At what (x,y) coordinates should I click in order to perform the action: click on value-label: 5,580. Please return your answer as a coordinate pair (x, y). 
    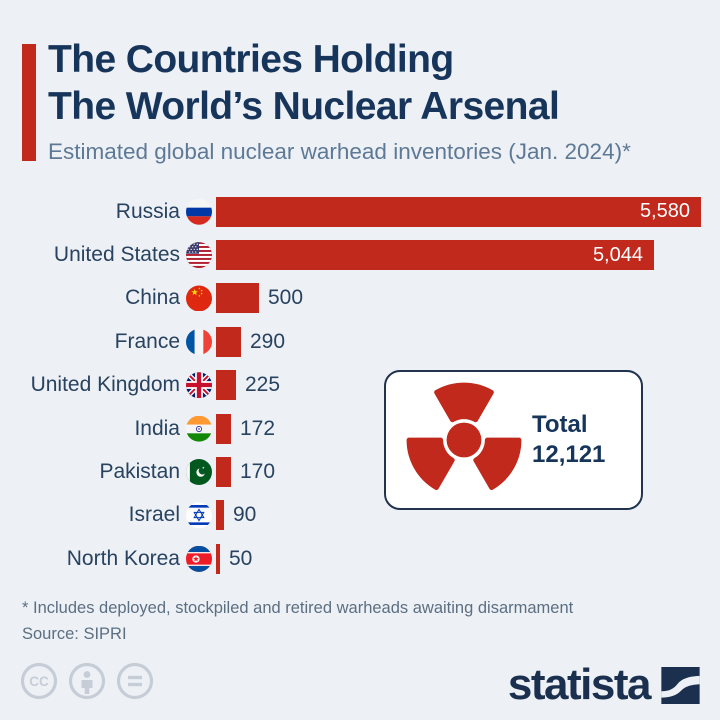
    Looking at the image, I should click on (664, 211).